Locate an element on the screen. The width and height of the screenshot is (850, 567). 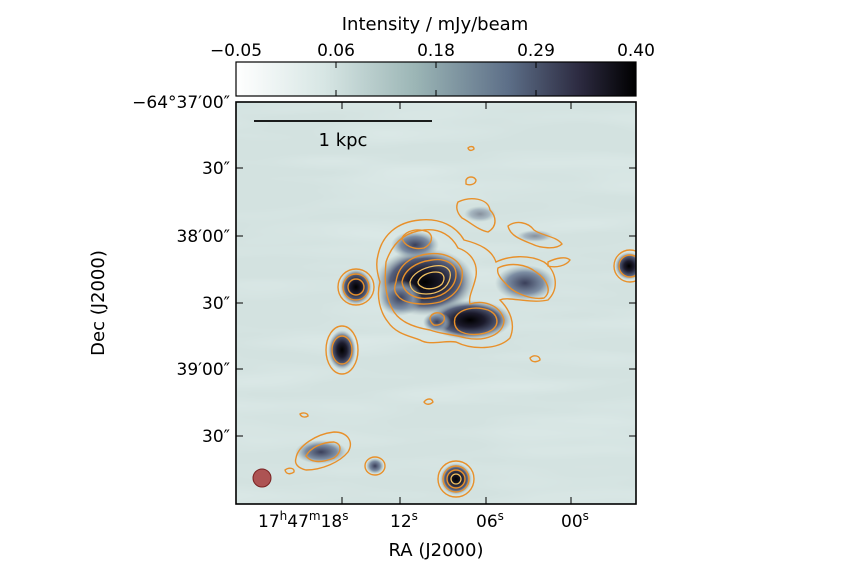
colorbar-tick-label: 0.40 is located at coordinates (636, 51).